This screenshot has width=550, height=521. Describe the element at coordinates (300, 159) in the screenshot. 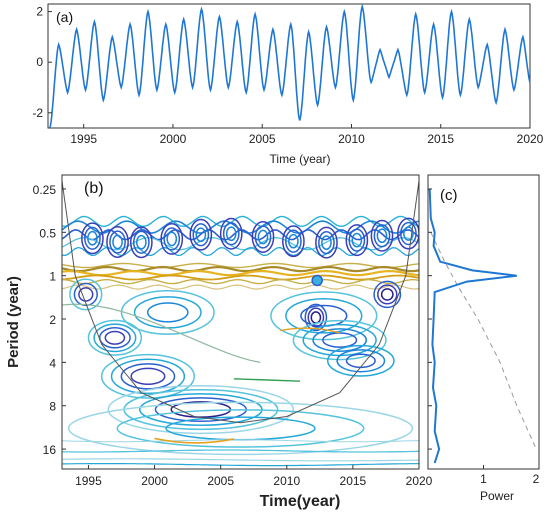

I see `panel-a-xlabel: Time (year)` at that location.